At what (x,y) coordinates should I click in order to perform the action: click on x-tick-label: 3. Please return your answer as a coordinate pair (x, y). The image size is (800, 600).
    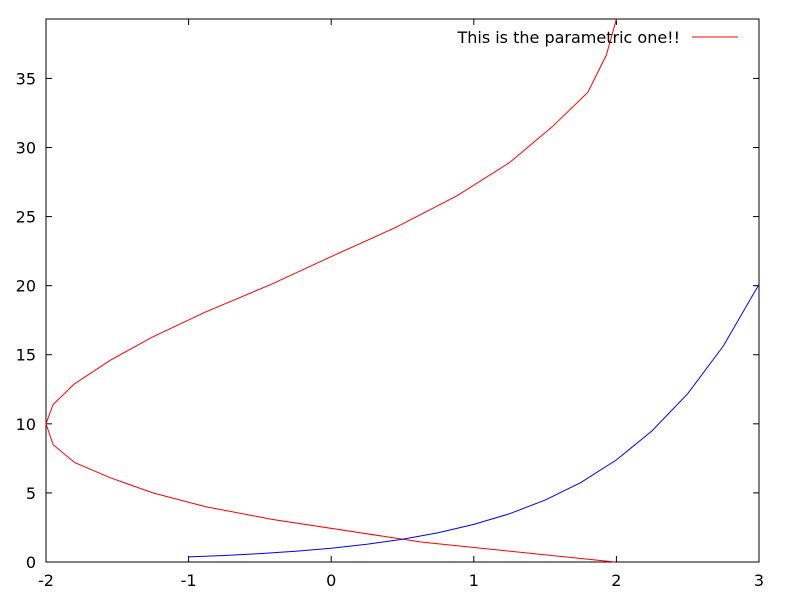
    Looking at the image, I should click on (759, 580).